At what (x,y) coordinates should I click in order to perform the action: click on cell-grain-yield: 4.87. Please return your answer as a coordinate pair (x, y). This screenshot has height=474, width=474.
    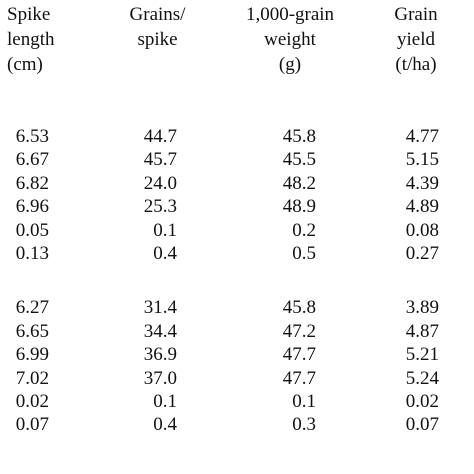
    Looking at the image, I should click on (422, 331).